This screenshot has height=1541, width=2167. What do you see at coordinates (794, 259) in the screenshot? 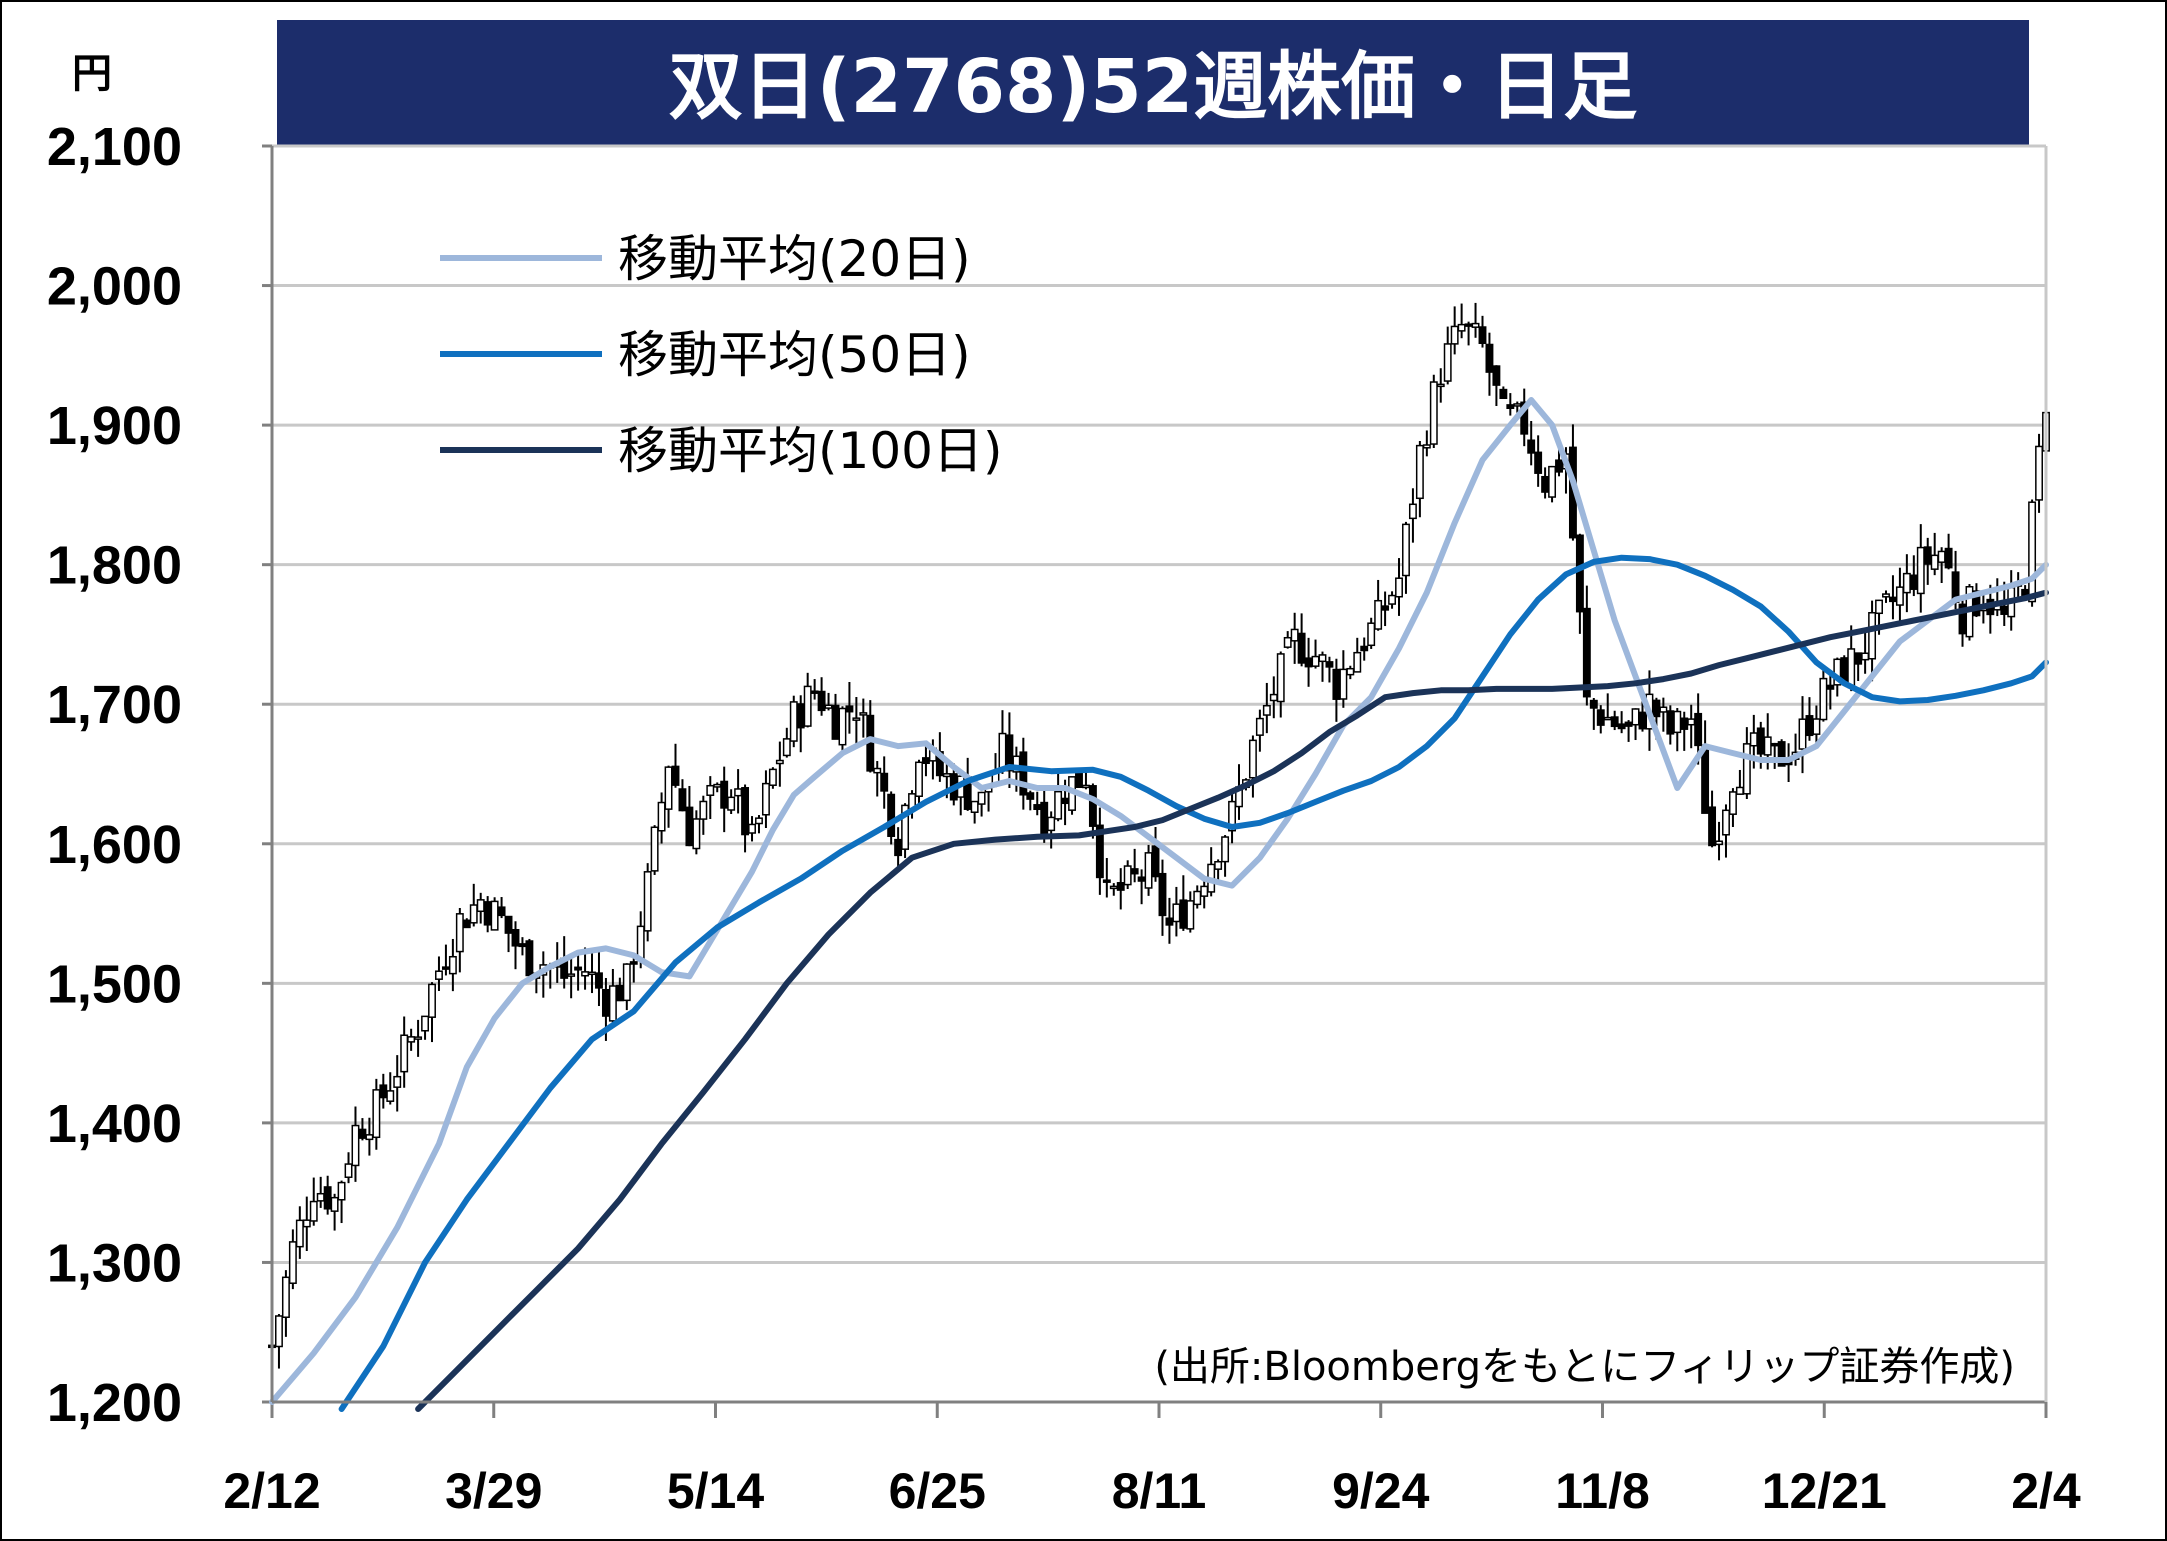
I see `legend-label: 移動平均(20日)` at bounding box center [794, 259].